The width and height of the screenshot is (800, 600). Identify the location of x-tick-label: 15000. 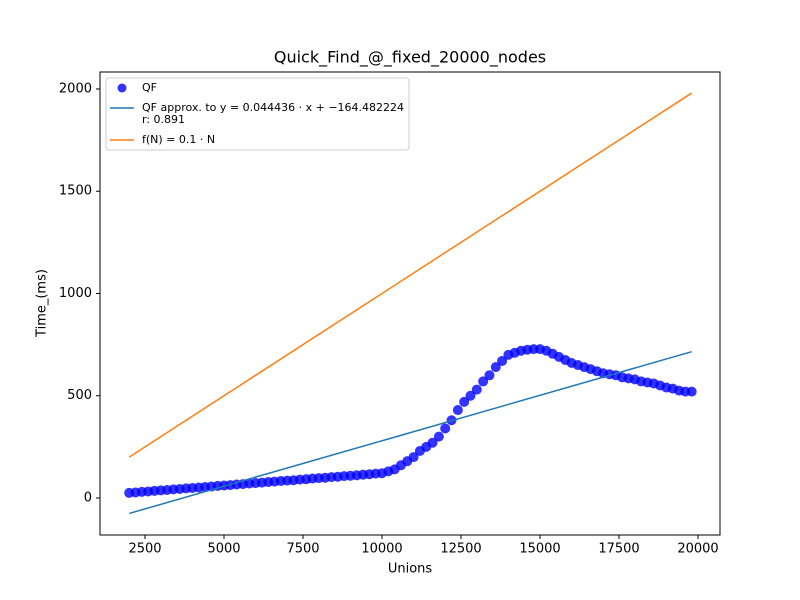
(539, 549).